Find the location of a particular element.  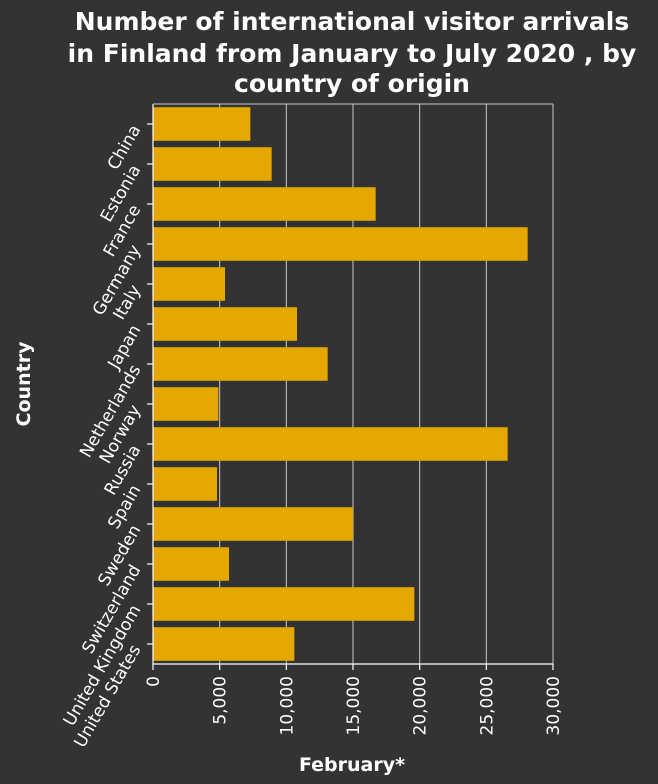

bar-china is located at coordinates (202, 124).